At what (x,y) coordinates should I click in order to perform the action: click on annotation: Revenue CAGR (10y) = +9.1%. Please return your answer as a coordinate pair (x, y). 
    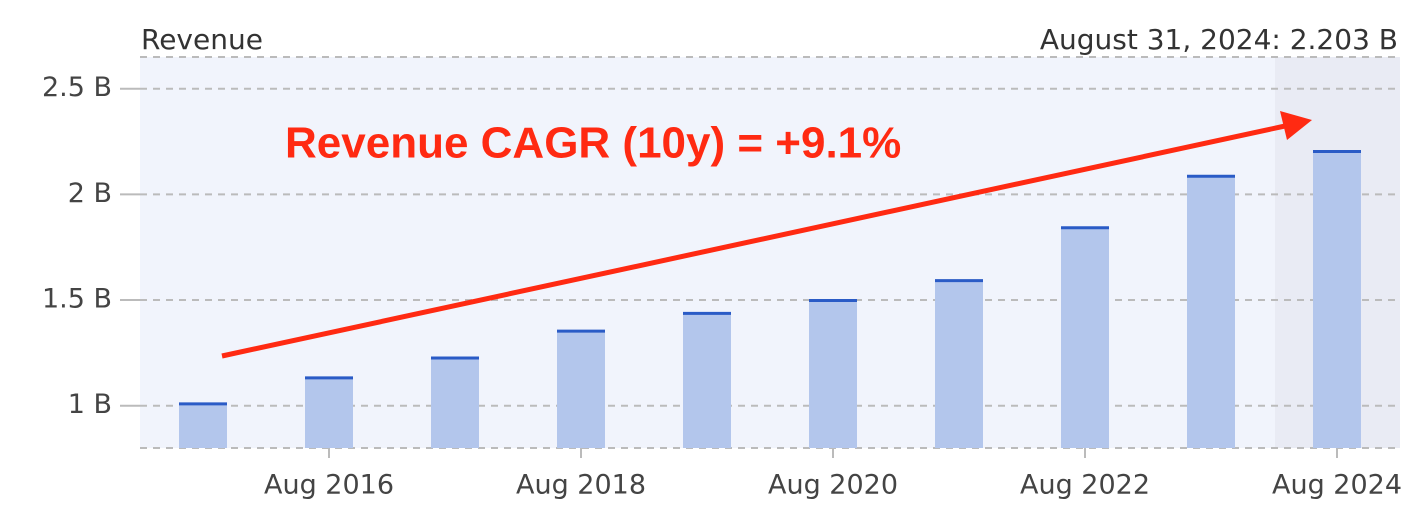
    Looking at the image, I should click on (593, 143).